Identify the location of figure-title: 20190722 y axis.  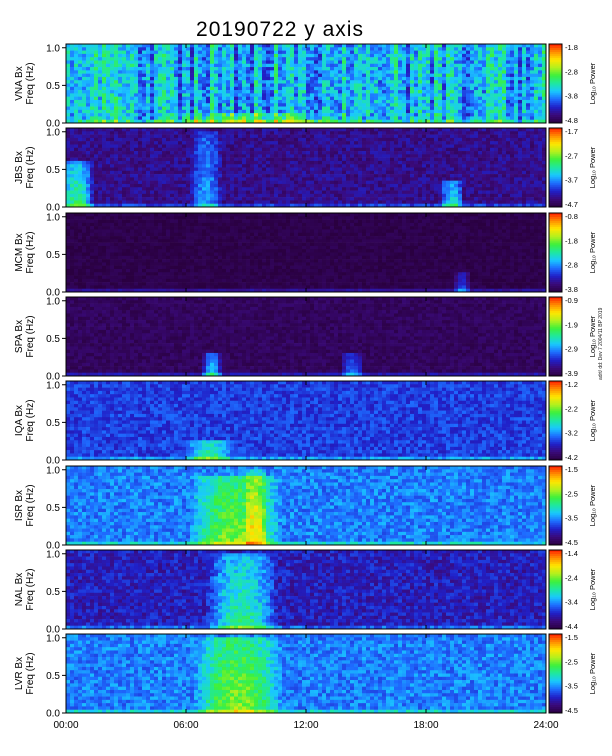
(280, 30).